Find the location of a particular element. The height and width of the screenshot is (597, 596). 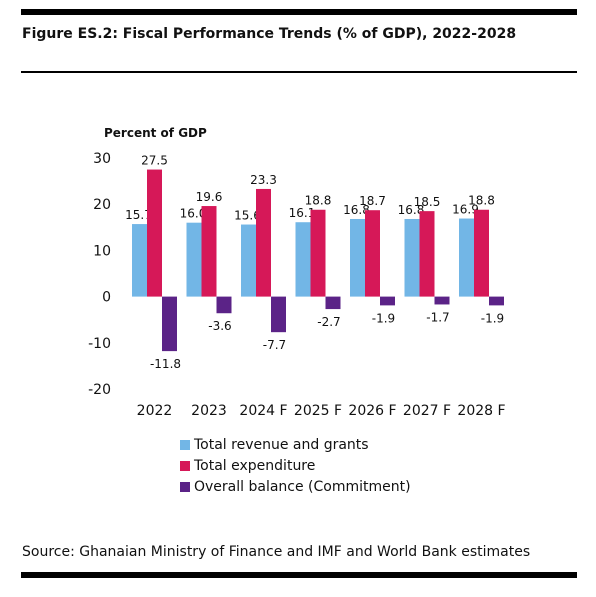

legend-label: Overall balance (Commitment) is located at coordinates (302, 486).